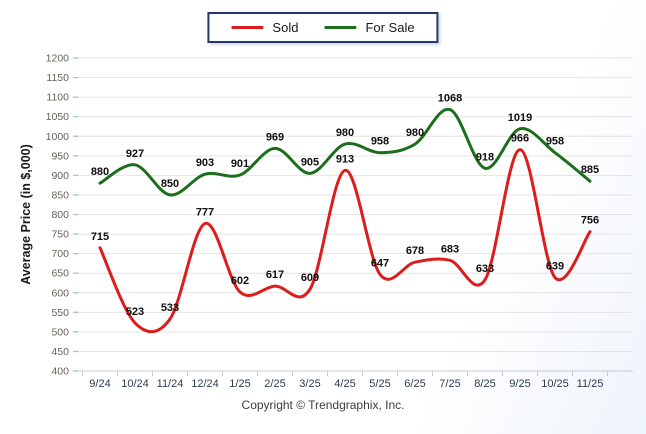 The height and width of the screenshot is (434, 646). Describe the element at coordinates (415, 251) in the screenshot. I see `svg-text: 678` at that location.